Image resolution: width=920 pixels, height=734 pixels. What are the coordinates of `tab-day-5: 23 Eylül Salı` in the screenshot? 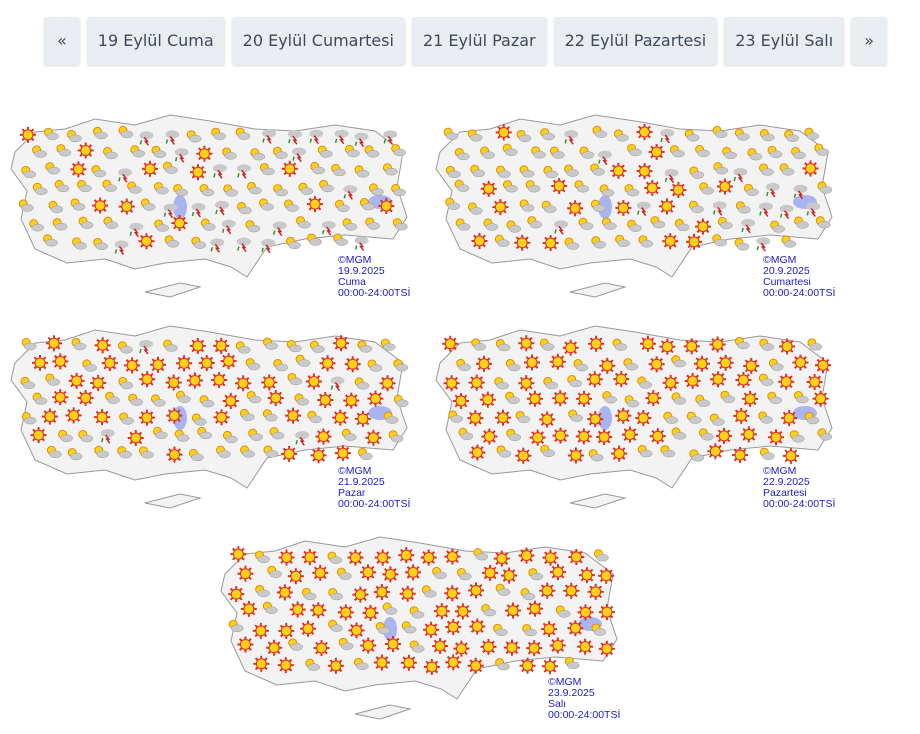 It's located at (784, 41).